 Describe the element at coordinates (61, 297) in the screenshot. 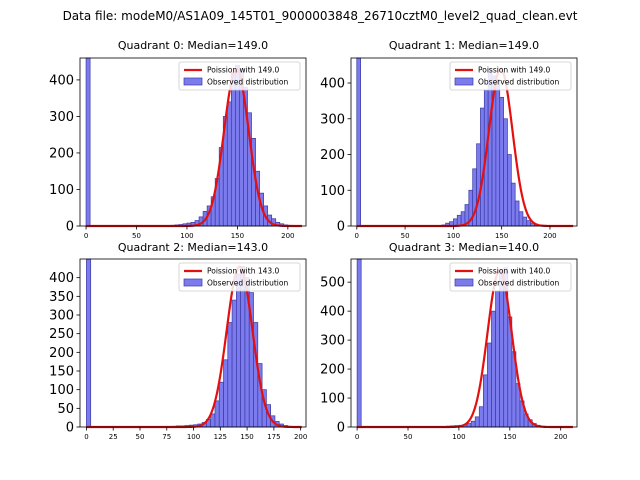

I see `y-tick-label: 350` at that location.